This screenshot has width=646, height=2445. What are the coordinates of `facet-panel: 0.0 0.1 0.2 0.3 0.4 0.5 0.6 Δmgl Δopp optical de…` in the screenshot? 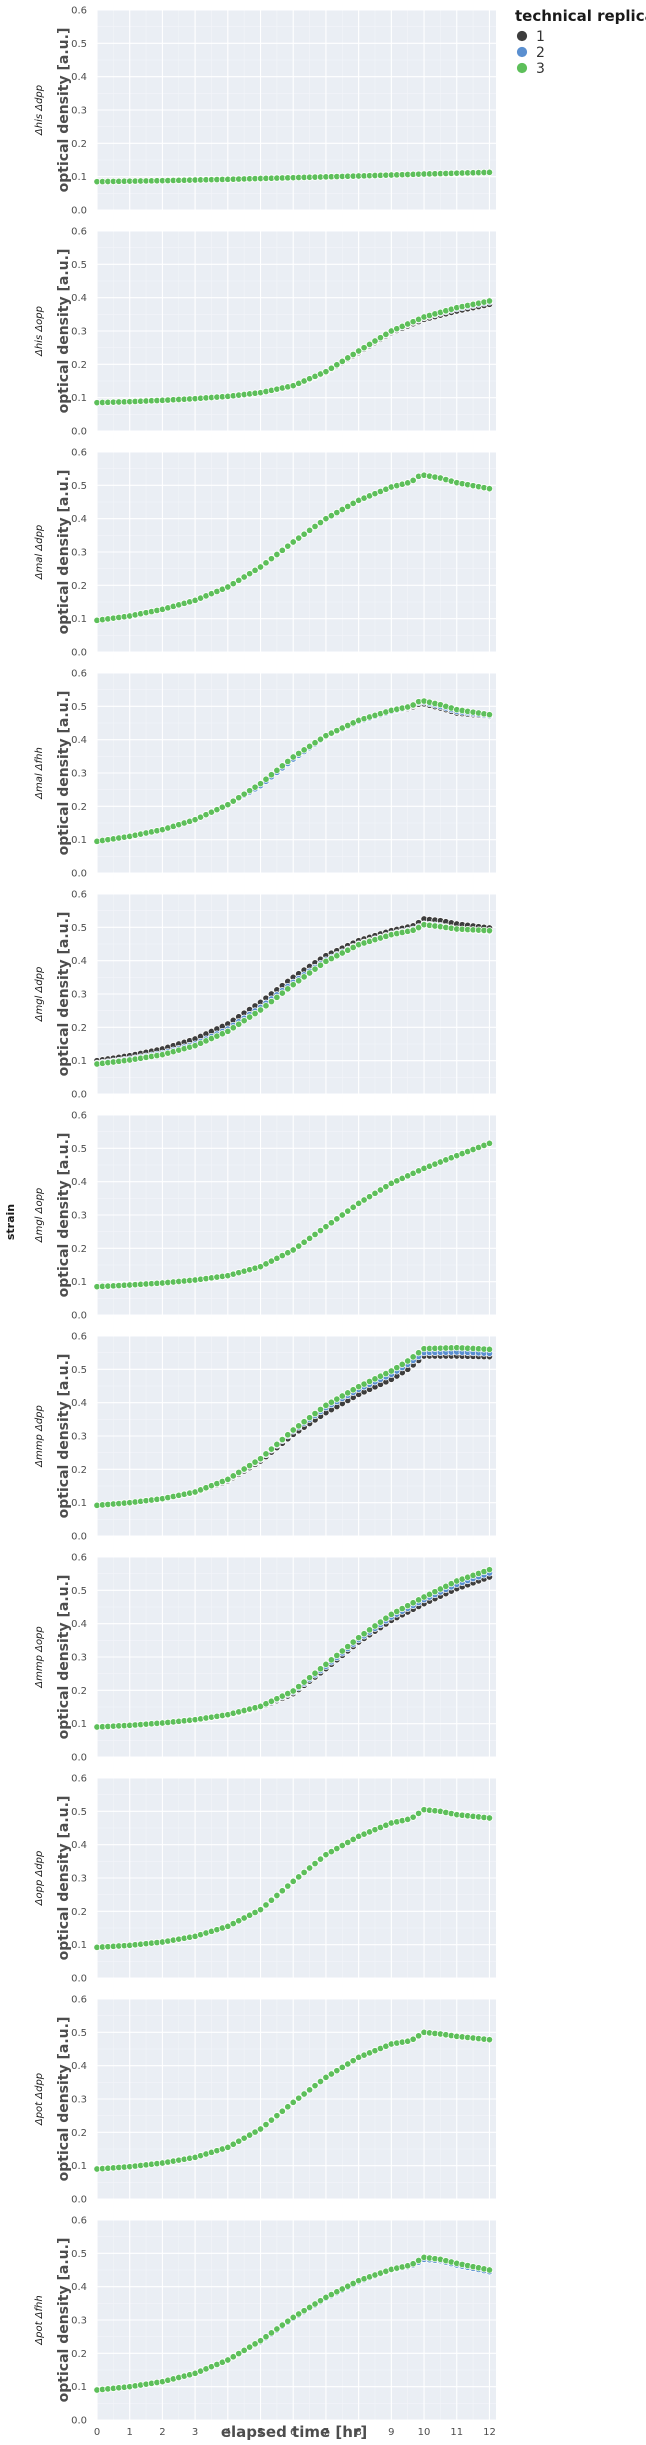 It's located at (265, 1216).